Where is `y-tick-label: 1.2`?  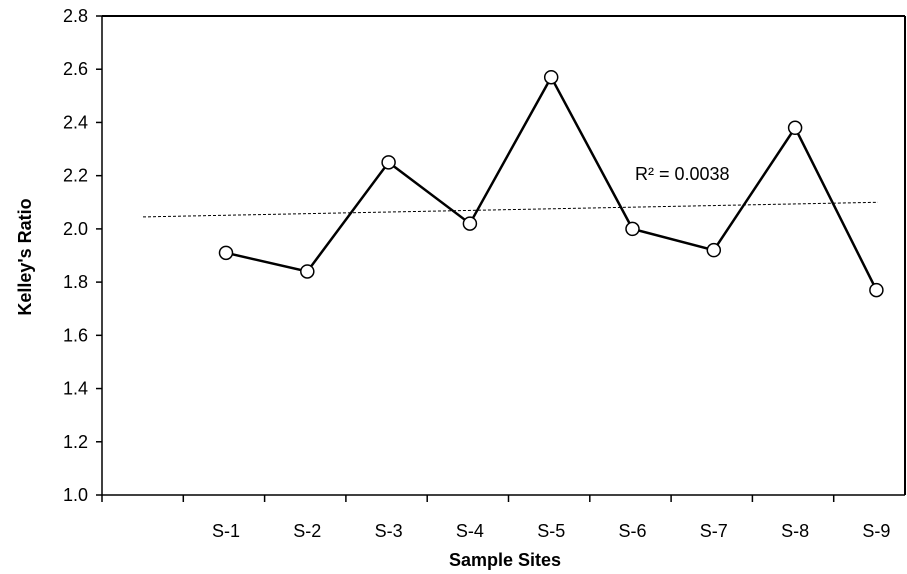 y-tick-label: 1.2 is located at coordinates (75, 442).